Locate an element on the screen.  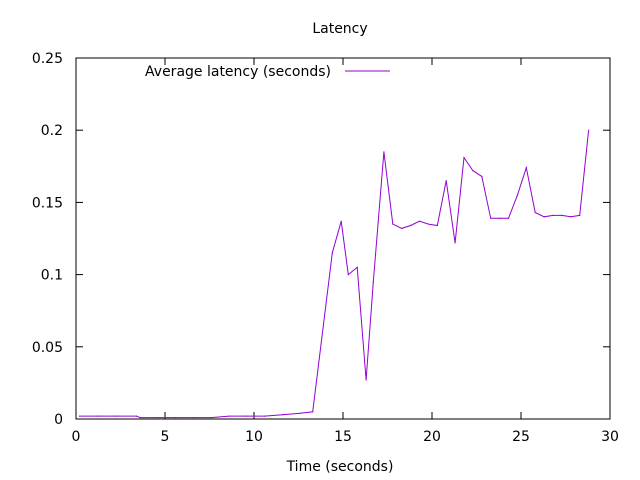
x-tick-label: 5 is located at coordinates (165, 437).